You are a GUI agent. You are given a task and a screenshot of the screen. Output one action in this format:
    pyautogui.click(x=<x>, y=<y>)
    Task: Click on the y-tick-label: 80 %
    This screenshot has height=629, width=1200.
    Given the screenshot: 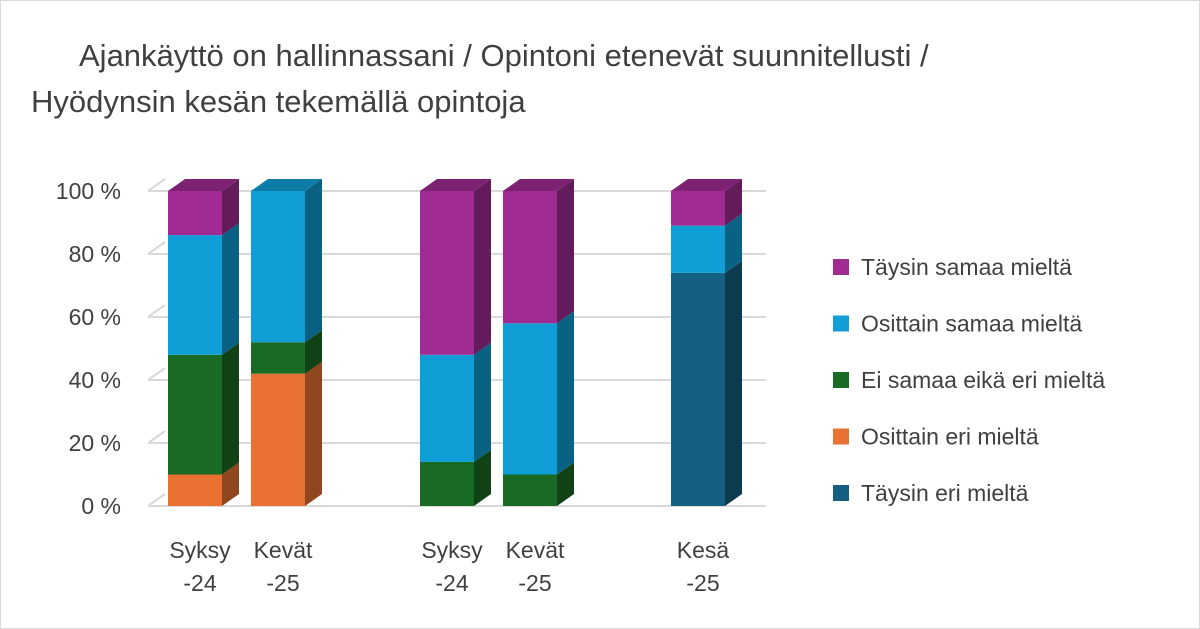 What is the action you would take?
    pyautogui.click(x=95, y=254)
    